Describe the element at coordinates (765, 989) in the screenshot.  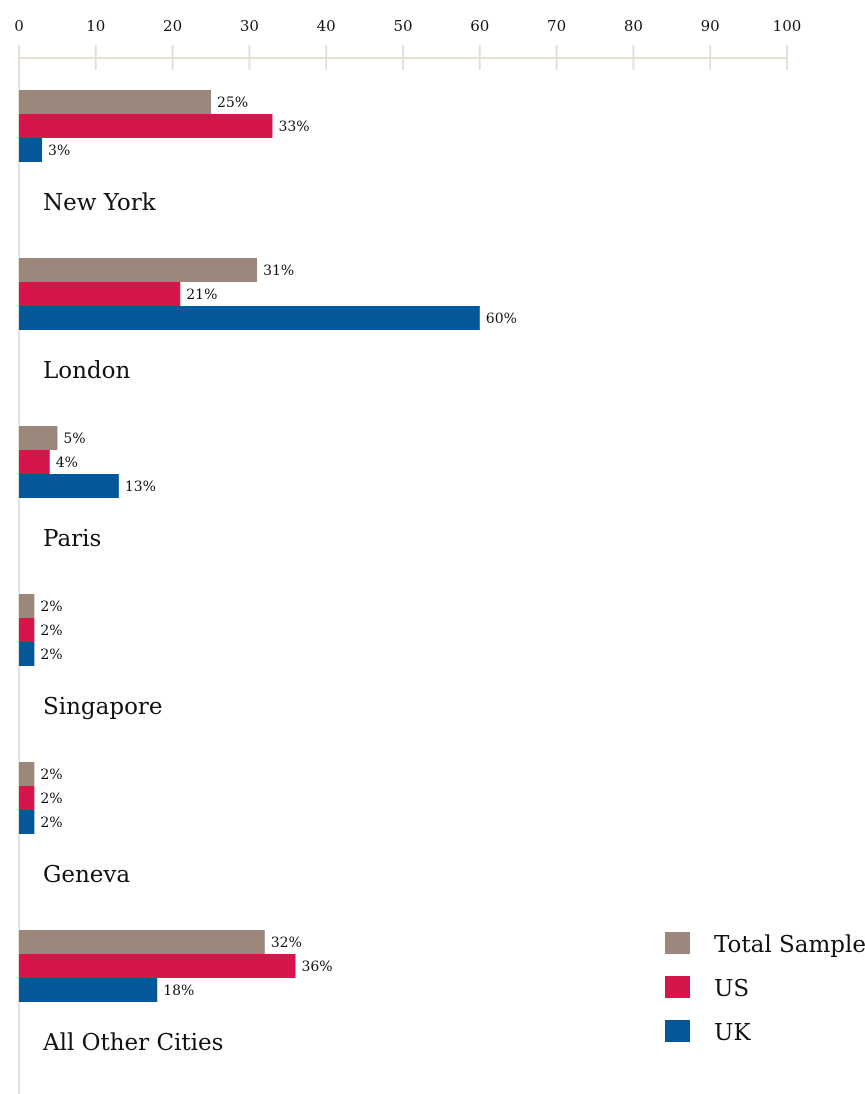
I see `legend: Total Sample US UK` at that location.